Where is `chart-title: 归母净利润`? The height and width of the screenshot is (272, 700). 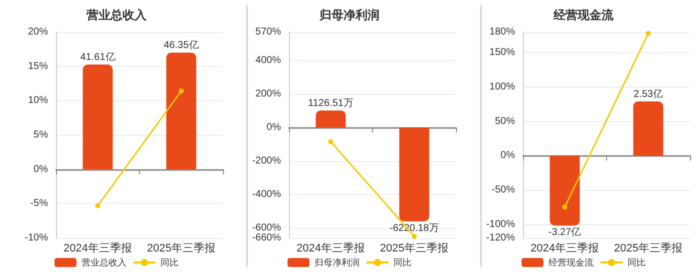
chart-title: 归母净利润 is located at coordinates (349, 15).